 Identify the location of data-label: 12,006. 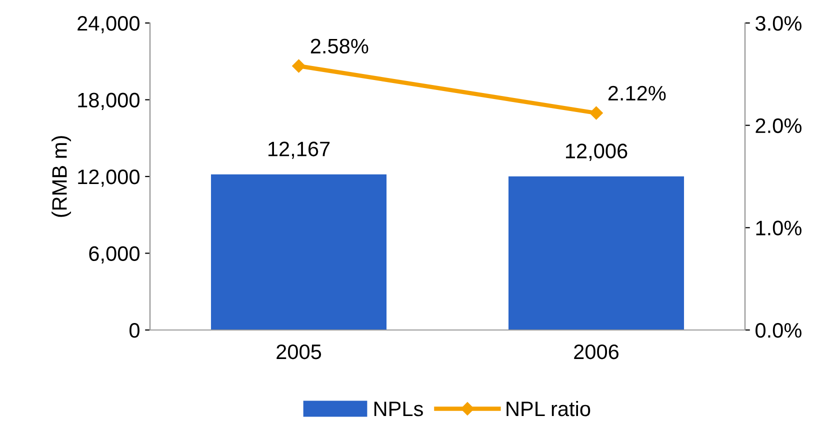
(597, 152).